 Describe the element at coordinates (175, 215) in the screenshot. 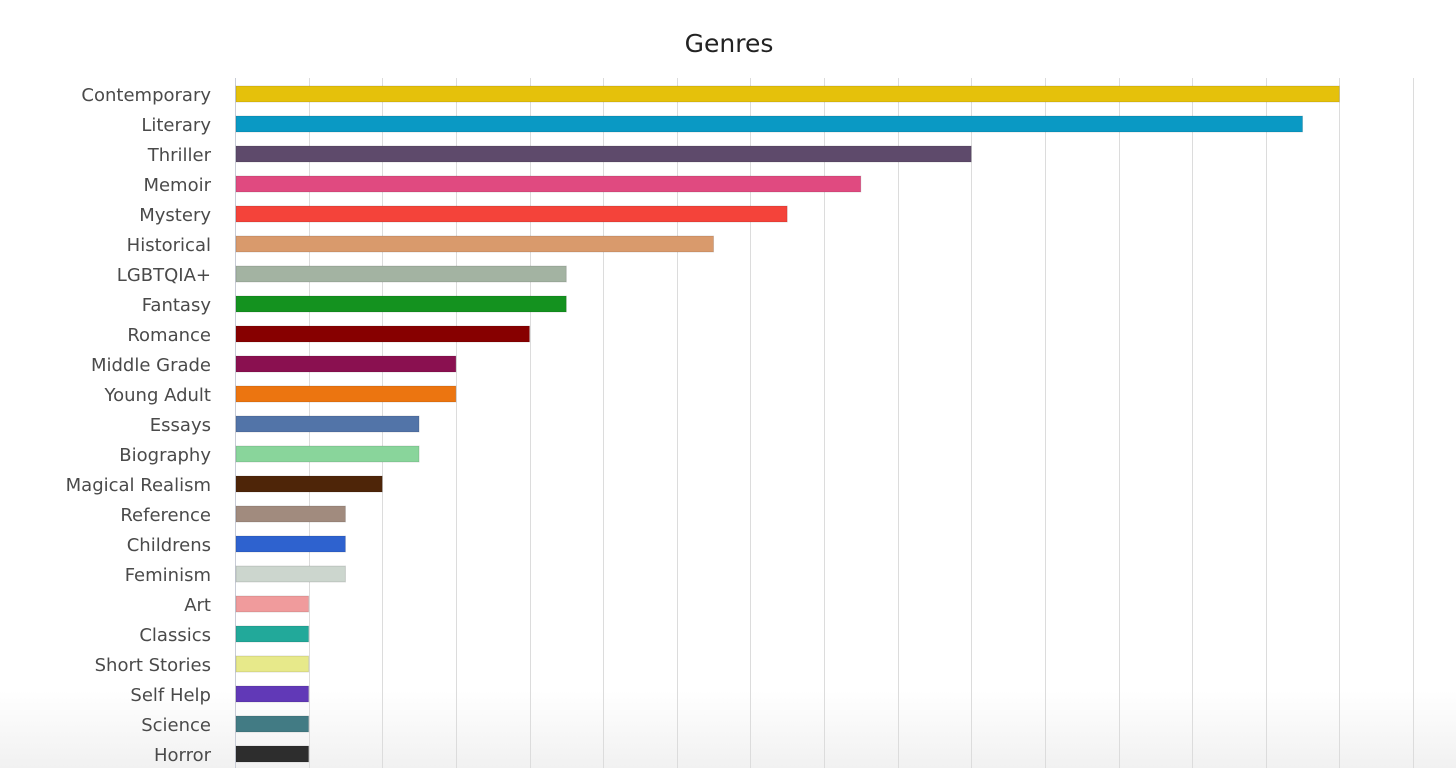

I see `category-label-mystery: Mystery` at that location.